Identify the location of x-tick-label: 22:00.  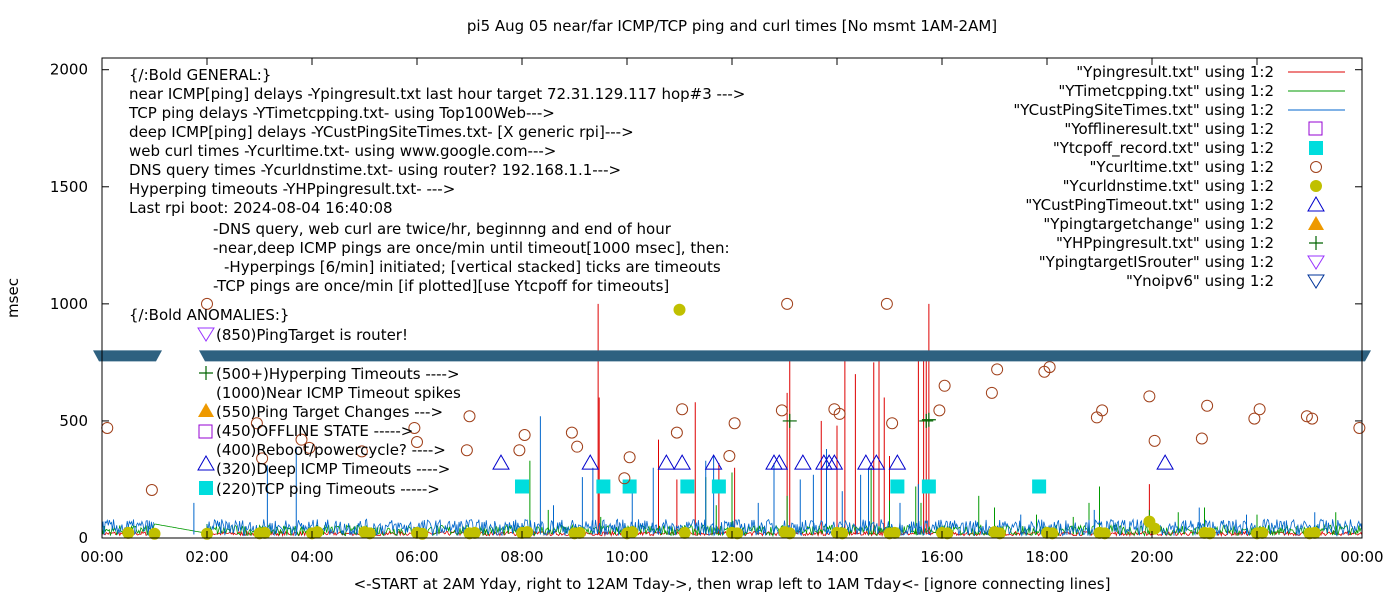
(1256, 557).